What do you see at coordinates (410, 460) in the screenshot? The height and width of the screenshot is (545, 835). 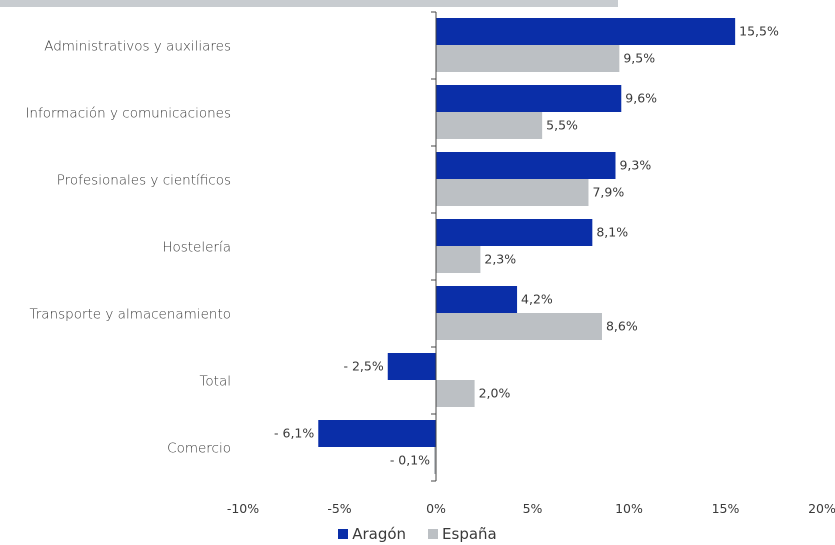 I see `data-label-espana-6: - 0,1%` at bounding box center [410, 460].